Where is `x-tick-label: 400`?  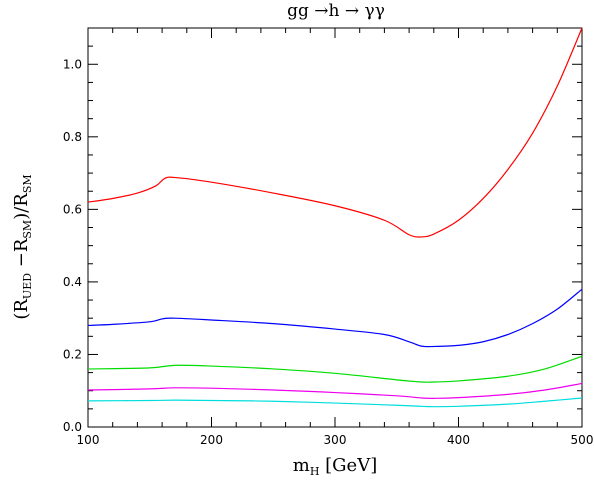 x-tick-label: 400 is located at coordinates (458, 440).